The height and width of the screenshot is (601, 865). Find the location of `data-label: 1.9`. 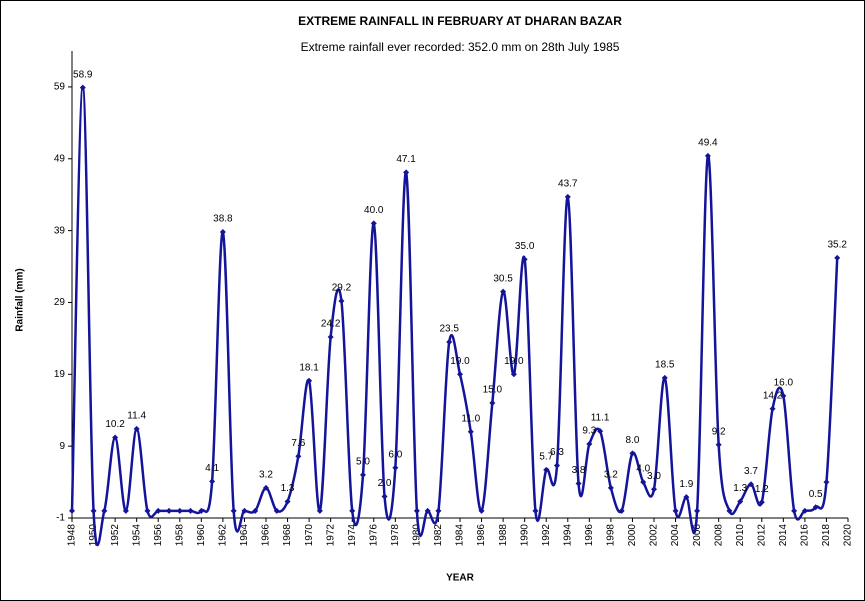

data-label: 1.9 is located at coordinates (686, 484).